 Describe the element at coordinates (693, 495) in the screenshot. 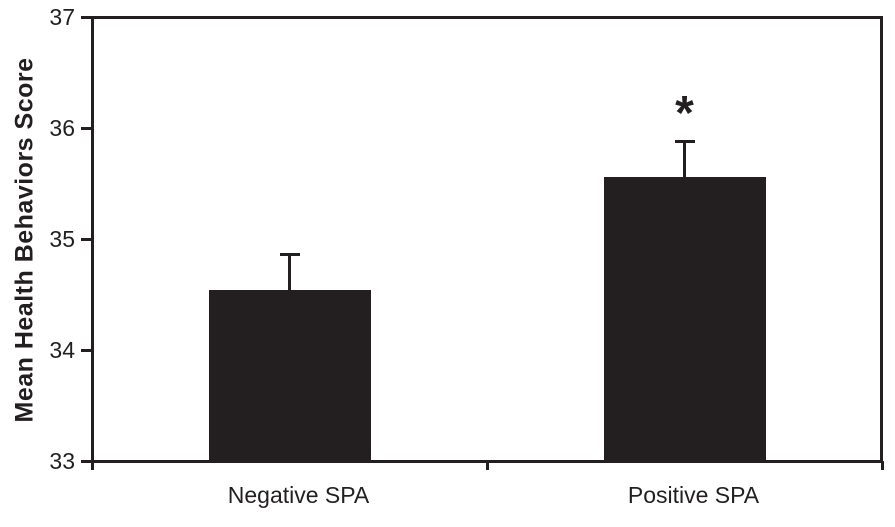

I see `x-axis-label-positive-spa: Positive SPA` at that location.